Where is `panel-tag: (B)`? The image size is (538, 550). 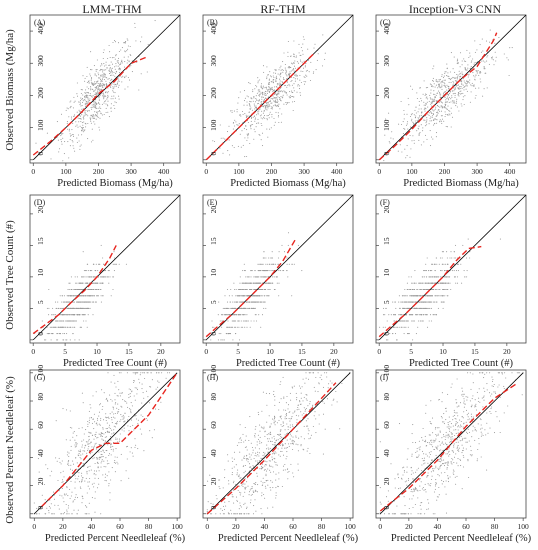 panel-tag: (B) is located at coordinates (212, 22).